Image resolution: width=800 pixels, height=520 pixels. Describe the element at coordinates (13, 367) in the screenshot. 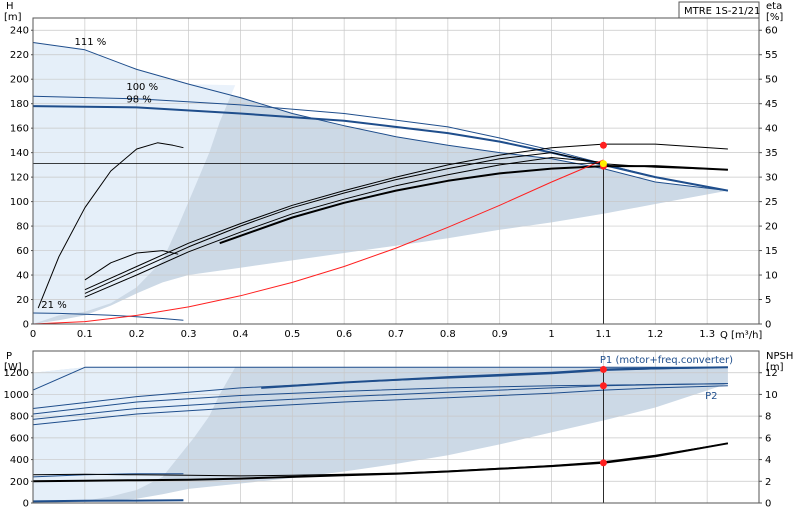

I see `lower-ylabel-unit: [W]` at that location.